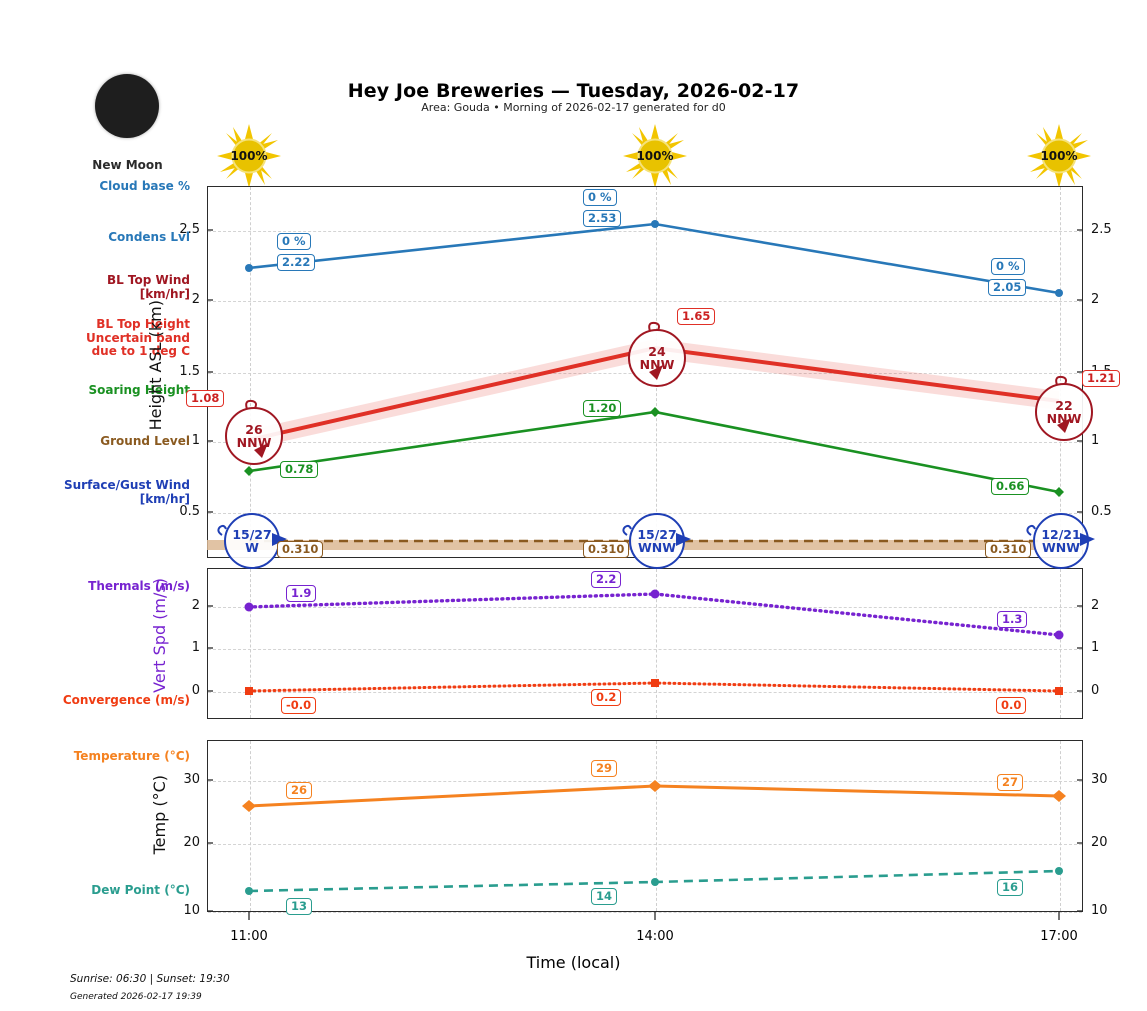 The image size is (1147, 1011). I want to click on ytick-vertspd-right-1: 1, so click(1095, 647).